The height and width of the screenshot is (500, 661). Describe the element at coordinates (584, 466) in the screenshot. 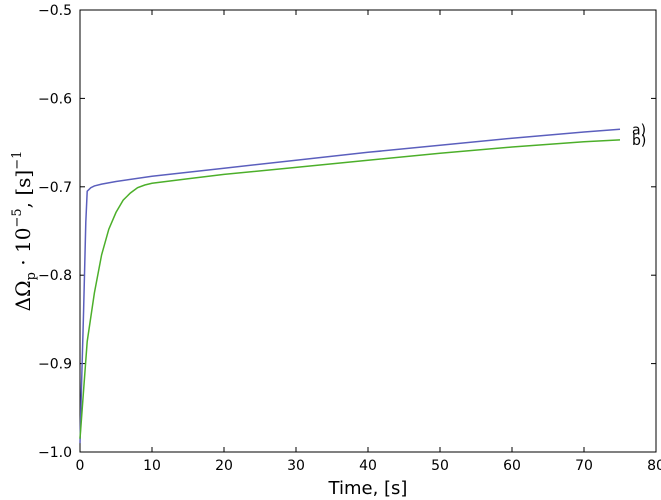

I see `x-tick-label: 70` at that location.